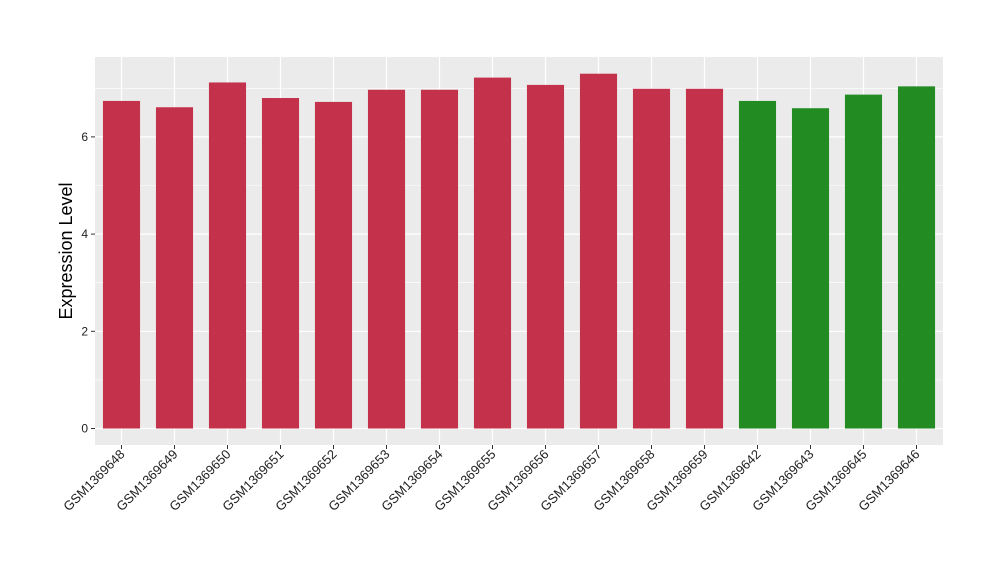  What do you see at coordinates (439, 259) in the screenshot?
I see `bar-GSM1369654` at bounding box center [439, 259].